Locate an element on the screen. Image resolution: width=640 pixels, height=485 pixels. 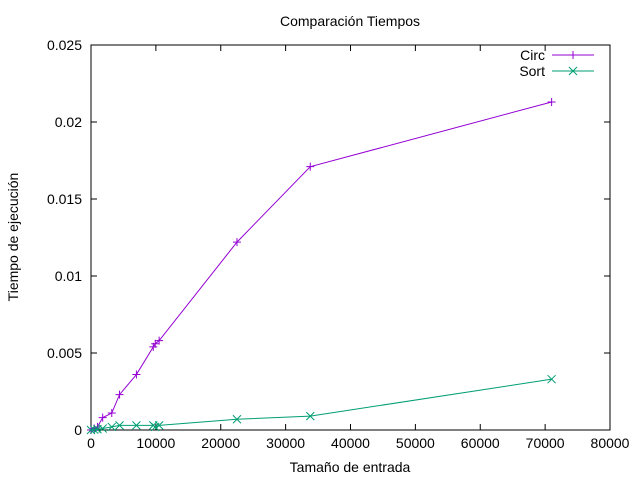
y-tick-label: 0.025 is located at coordinates (64, 45).